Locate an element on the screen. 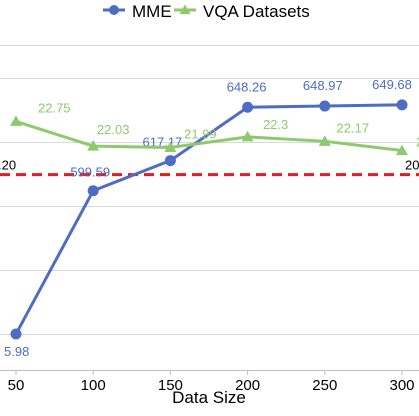 The width and height of the screenshot is (419, 416). data-label: 649.68 is located at coordinates (392, 84).